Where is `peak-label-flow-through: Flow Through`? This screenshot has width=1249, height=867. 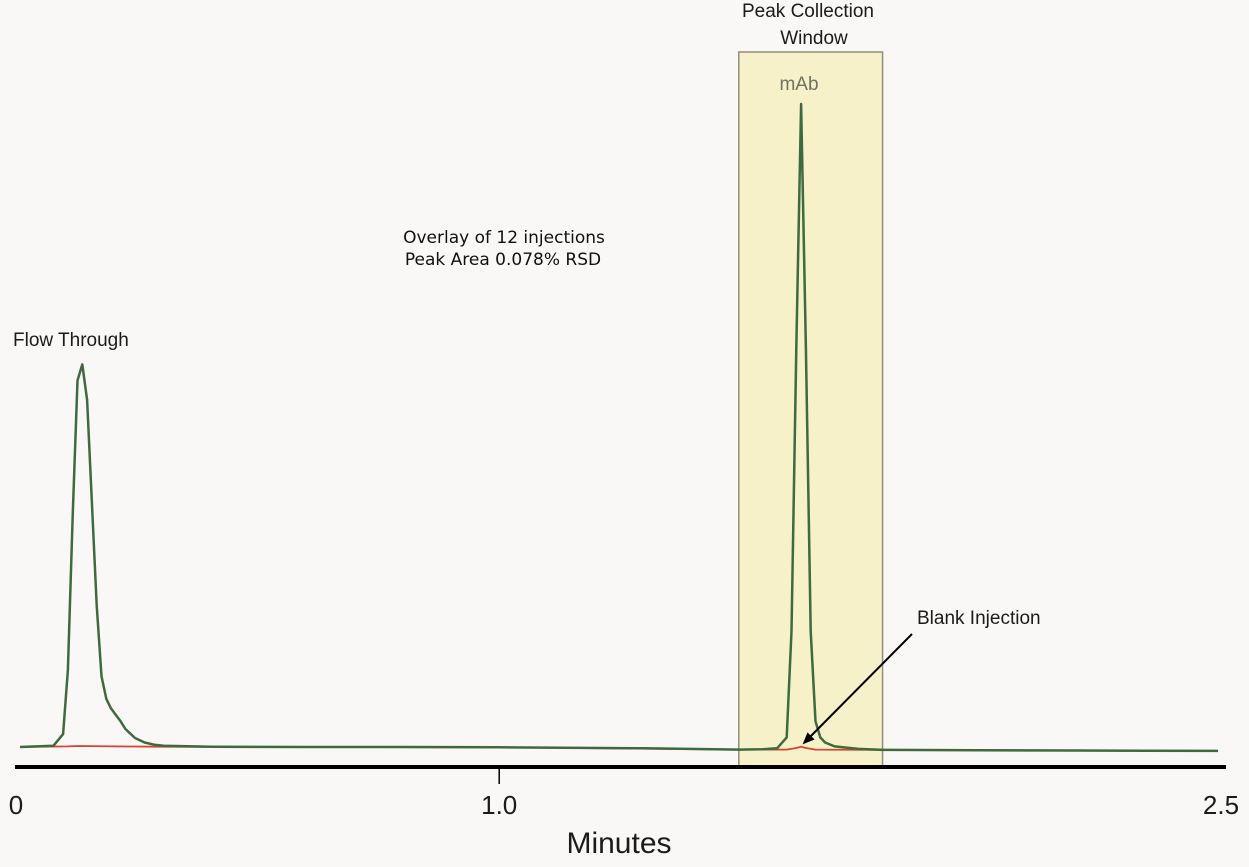 peak-label-flow-through: Flow Through is located at coordinates (71, 340).